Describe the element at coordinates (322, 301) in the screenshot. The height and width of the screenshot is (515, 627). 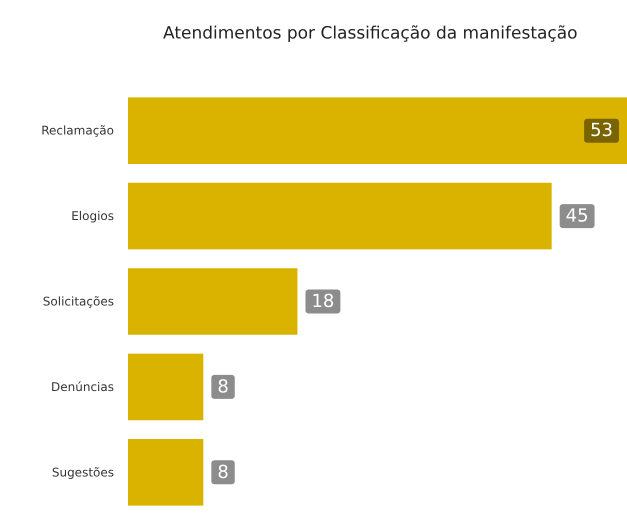
I see `data-label: 18` at that location.